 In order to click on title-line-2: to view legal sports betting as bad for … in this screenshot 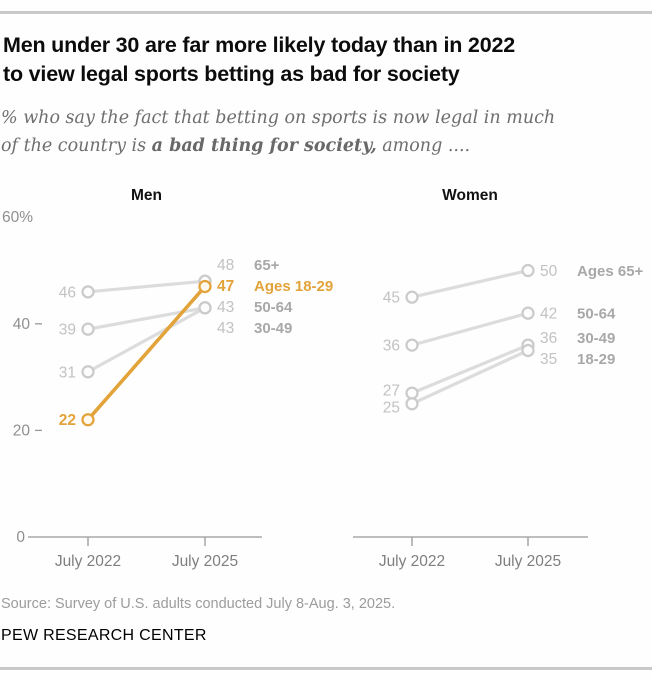, I will do `click(231, 74)`.